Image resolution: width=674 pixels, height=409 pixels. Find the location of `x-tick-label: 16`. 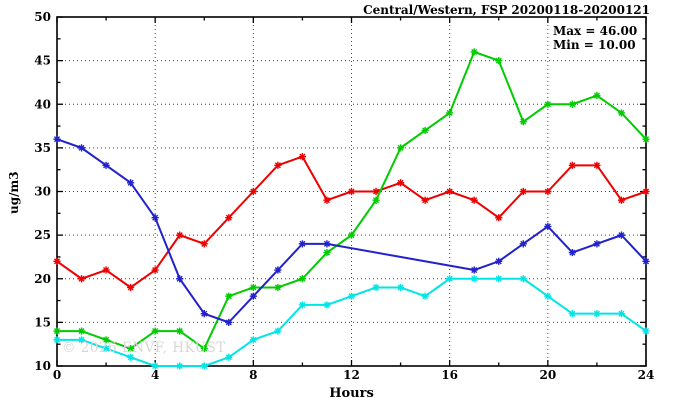

x-tick-label: 16 is located at coordinates (449, 375).